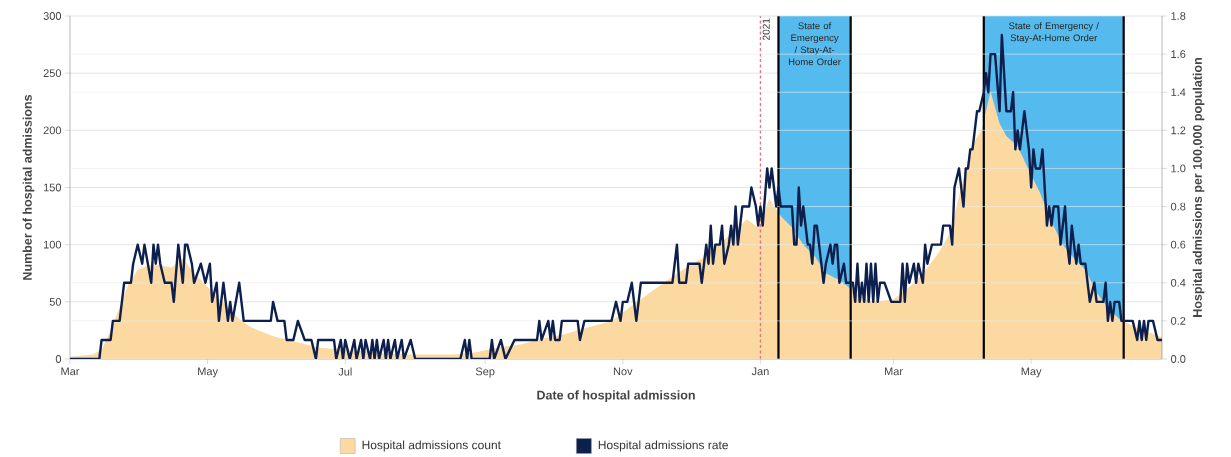 This screenshot has width=1231, height=457. Describe the element at coordinates (1198, 187) in the screenshot. I see `y2-axis-title: Hospital admissions per 100,000 population` at that location.